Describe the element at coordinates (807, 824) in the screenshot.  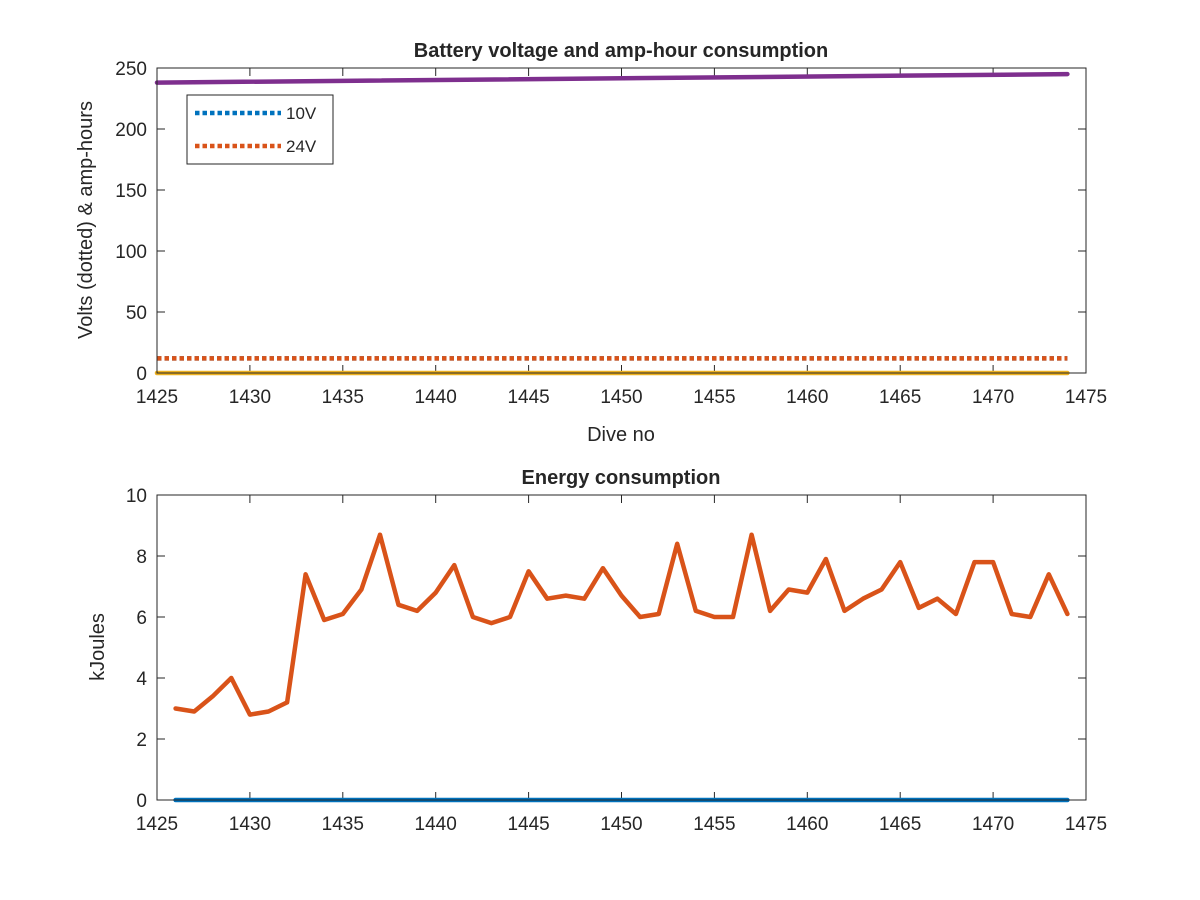
I see `bottom-chart-xtick-label: 1460` at that location.